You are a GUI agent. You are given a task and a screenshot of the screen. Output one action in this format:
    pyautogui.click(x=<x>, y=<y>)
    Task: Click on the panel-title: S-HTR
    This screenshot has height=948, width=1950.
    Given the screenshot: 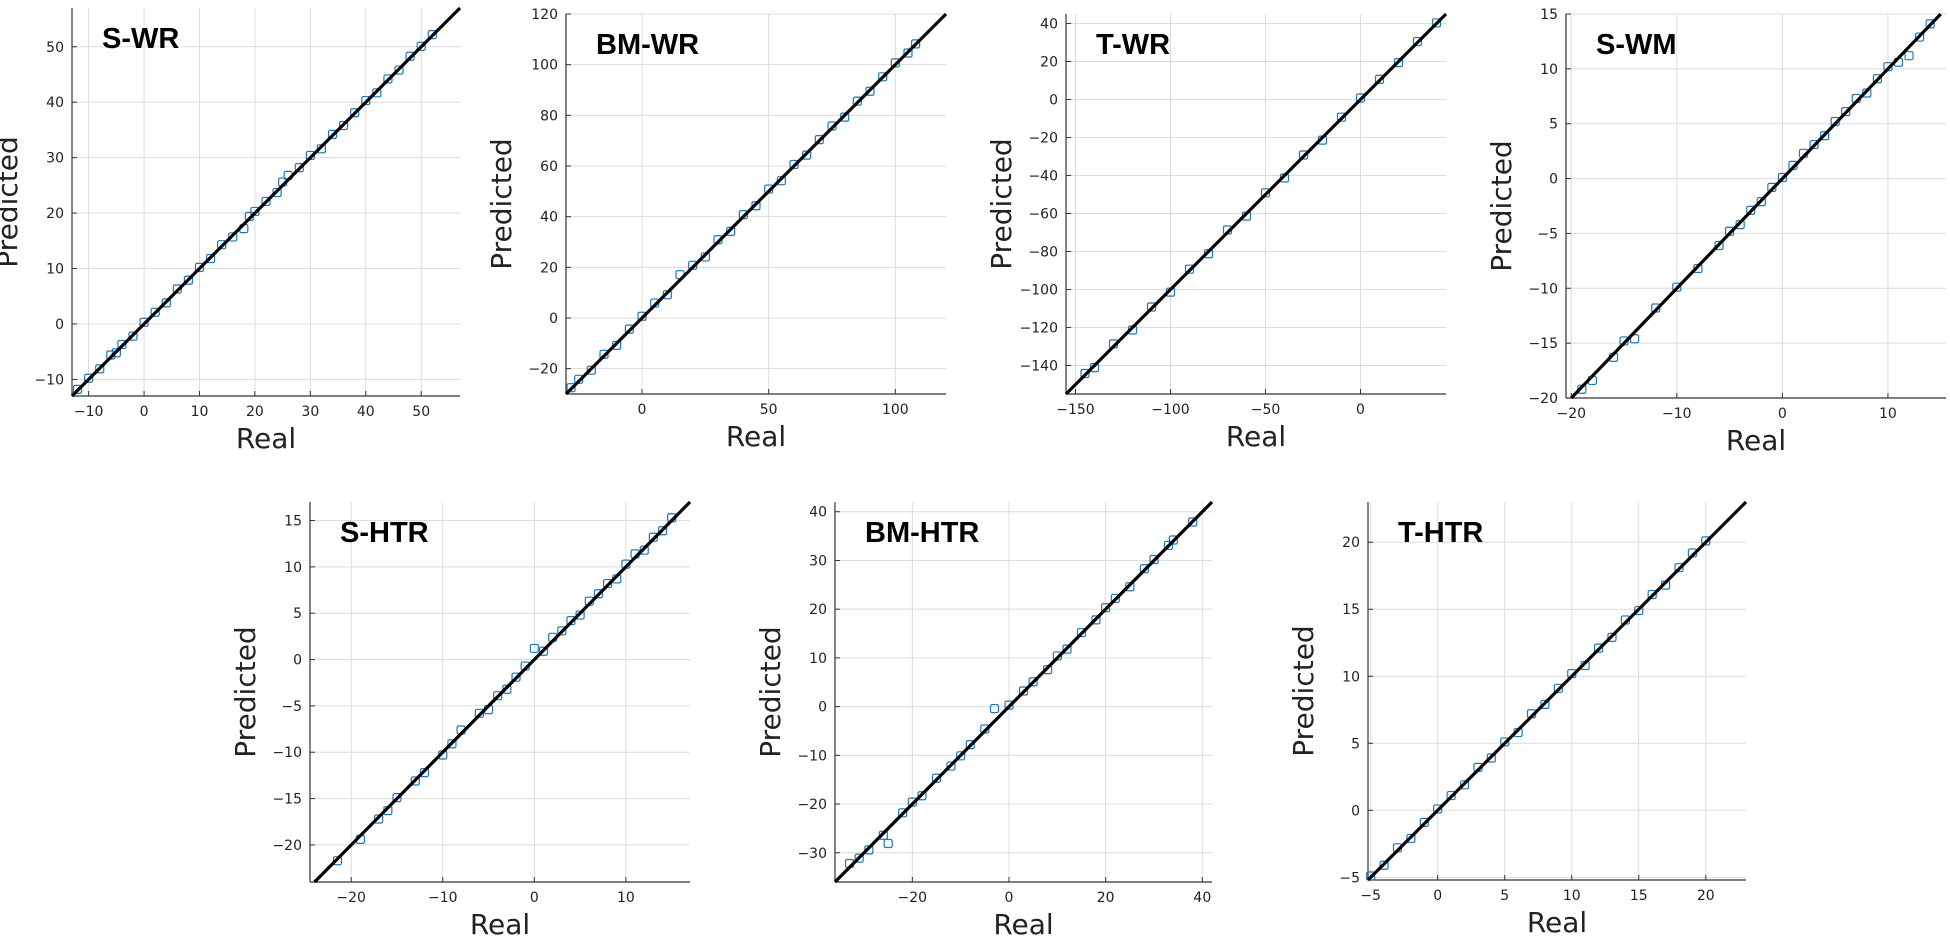 What is the action you would take?
    pyautogui.click(x=384, y=533)
    